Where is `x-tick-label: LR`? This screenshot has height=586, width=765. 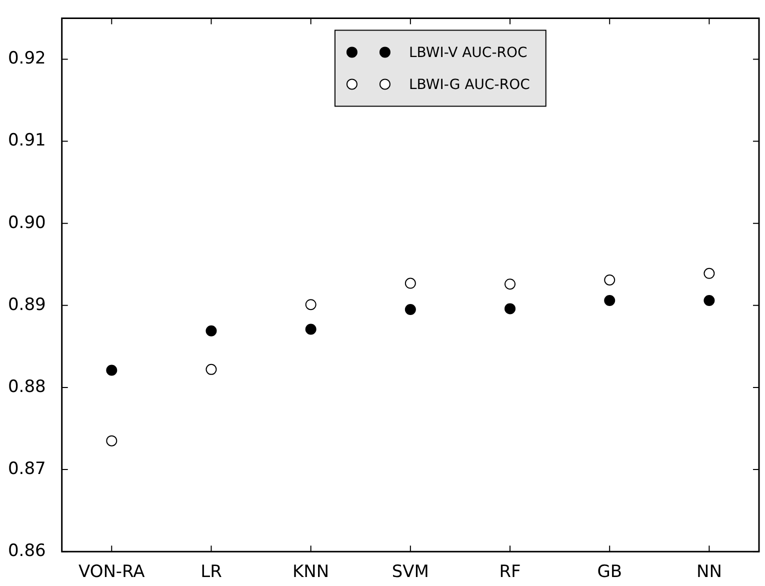 x-tick-label: LR is located at coordinates (211, 572).